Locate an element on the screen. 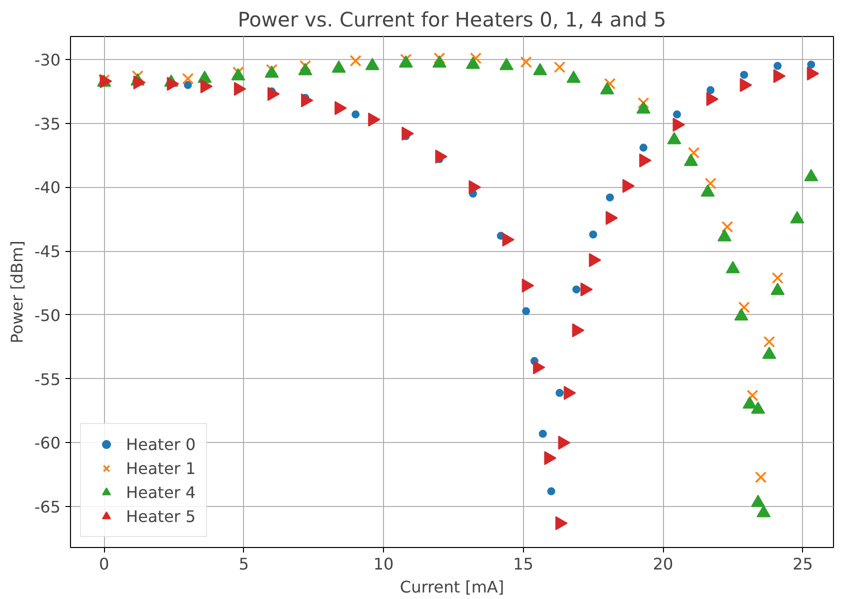 This screenshot has width=848, height=599. y-tick-label: -55 is located at coordinates (47, 379).